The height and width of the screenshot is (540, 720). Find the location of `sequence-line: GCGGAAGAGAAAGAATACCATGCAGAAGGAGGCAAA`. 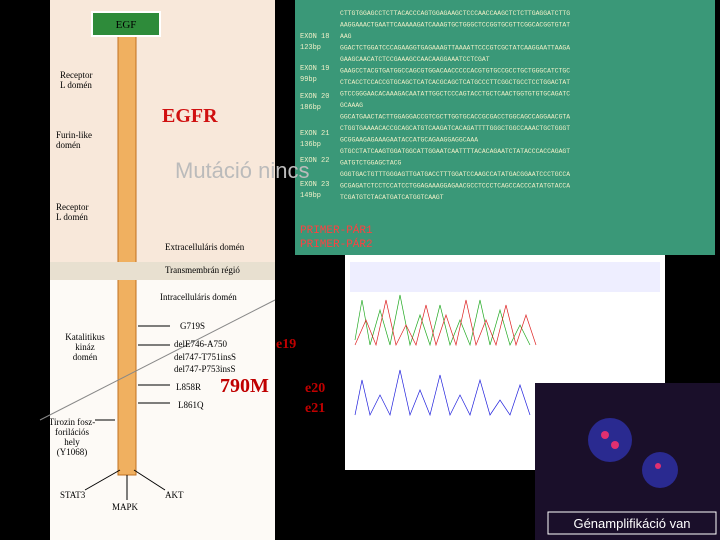

sequence-line: GCGGAAGAGAAAGAATACCATGCAGAAGGAGGCAAA is located at coordinates (409, 140).